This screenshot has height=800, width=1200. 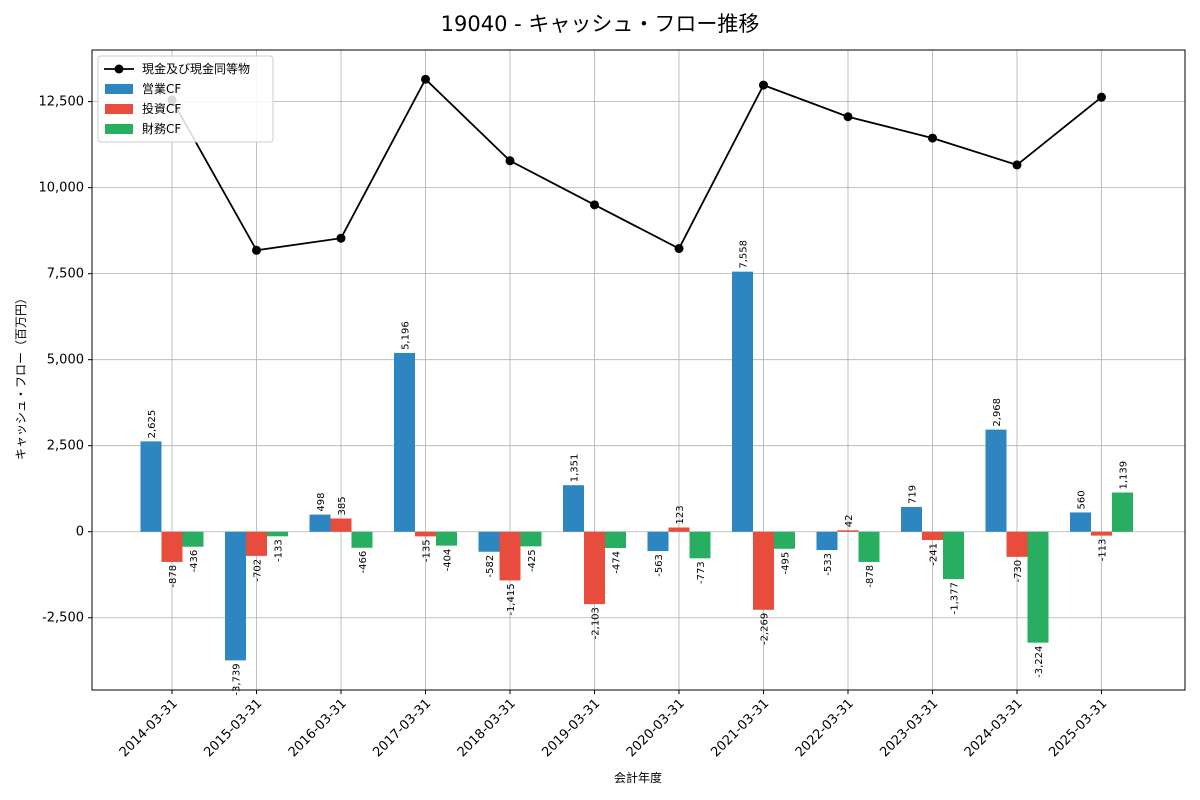 What do you see at coordinates (402, 728) in the screenshot?
I see `x-tick-label: 2017-03-31` at bounding box center [402, 728].